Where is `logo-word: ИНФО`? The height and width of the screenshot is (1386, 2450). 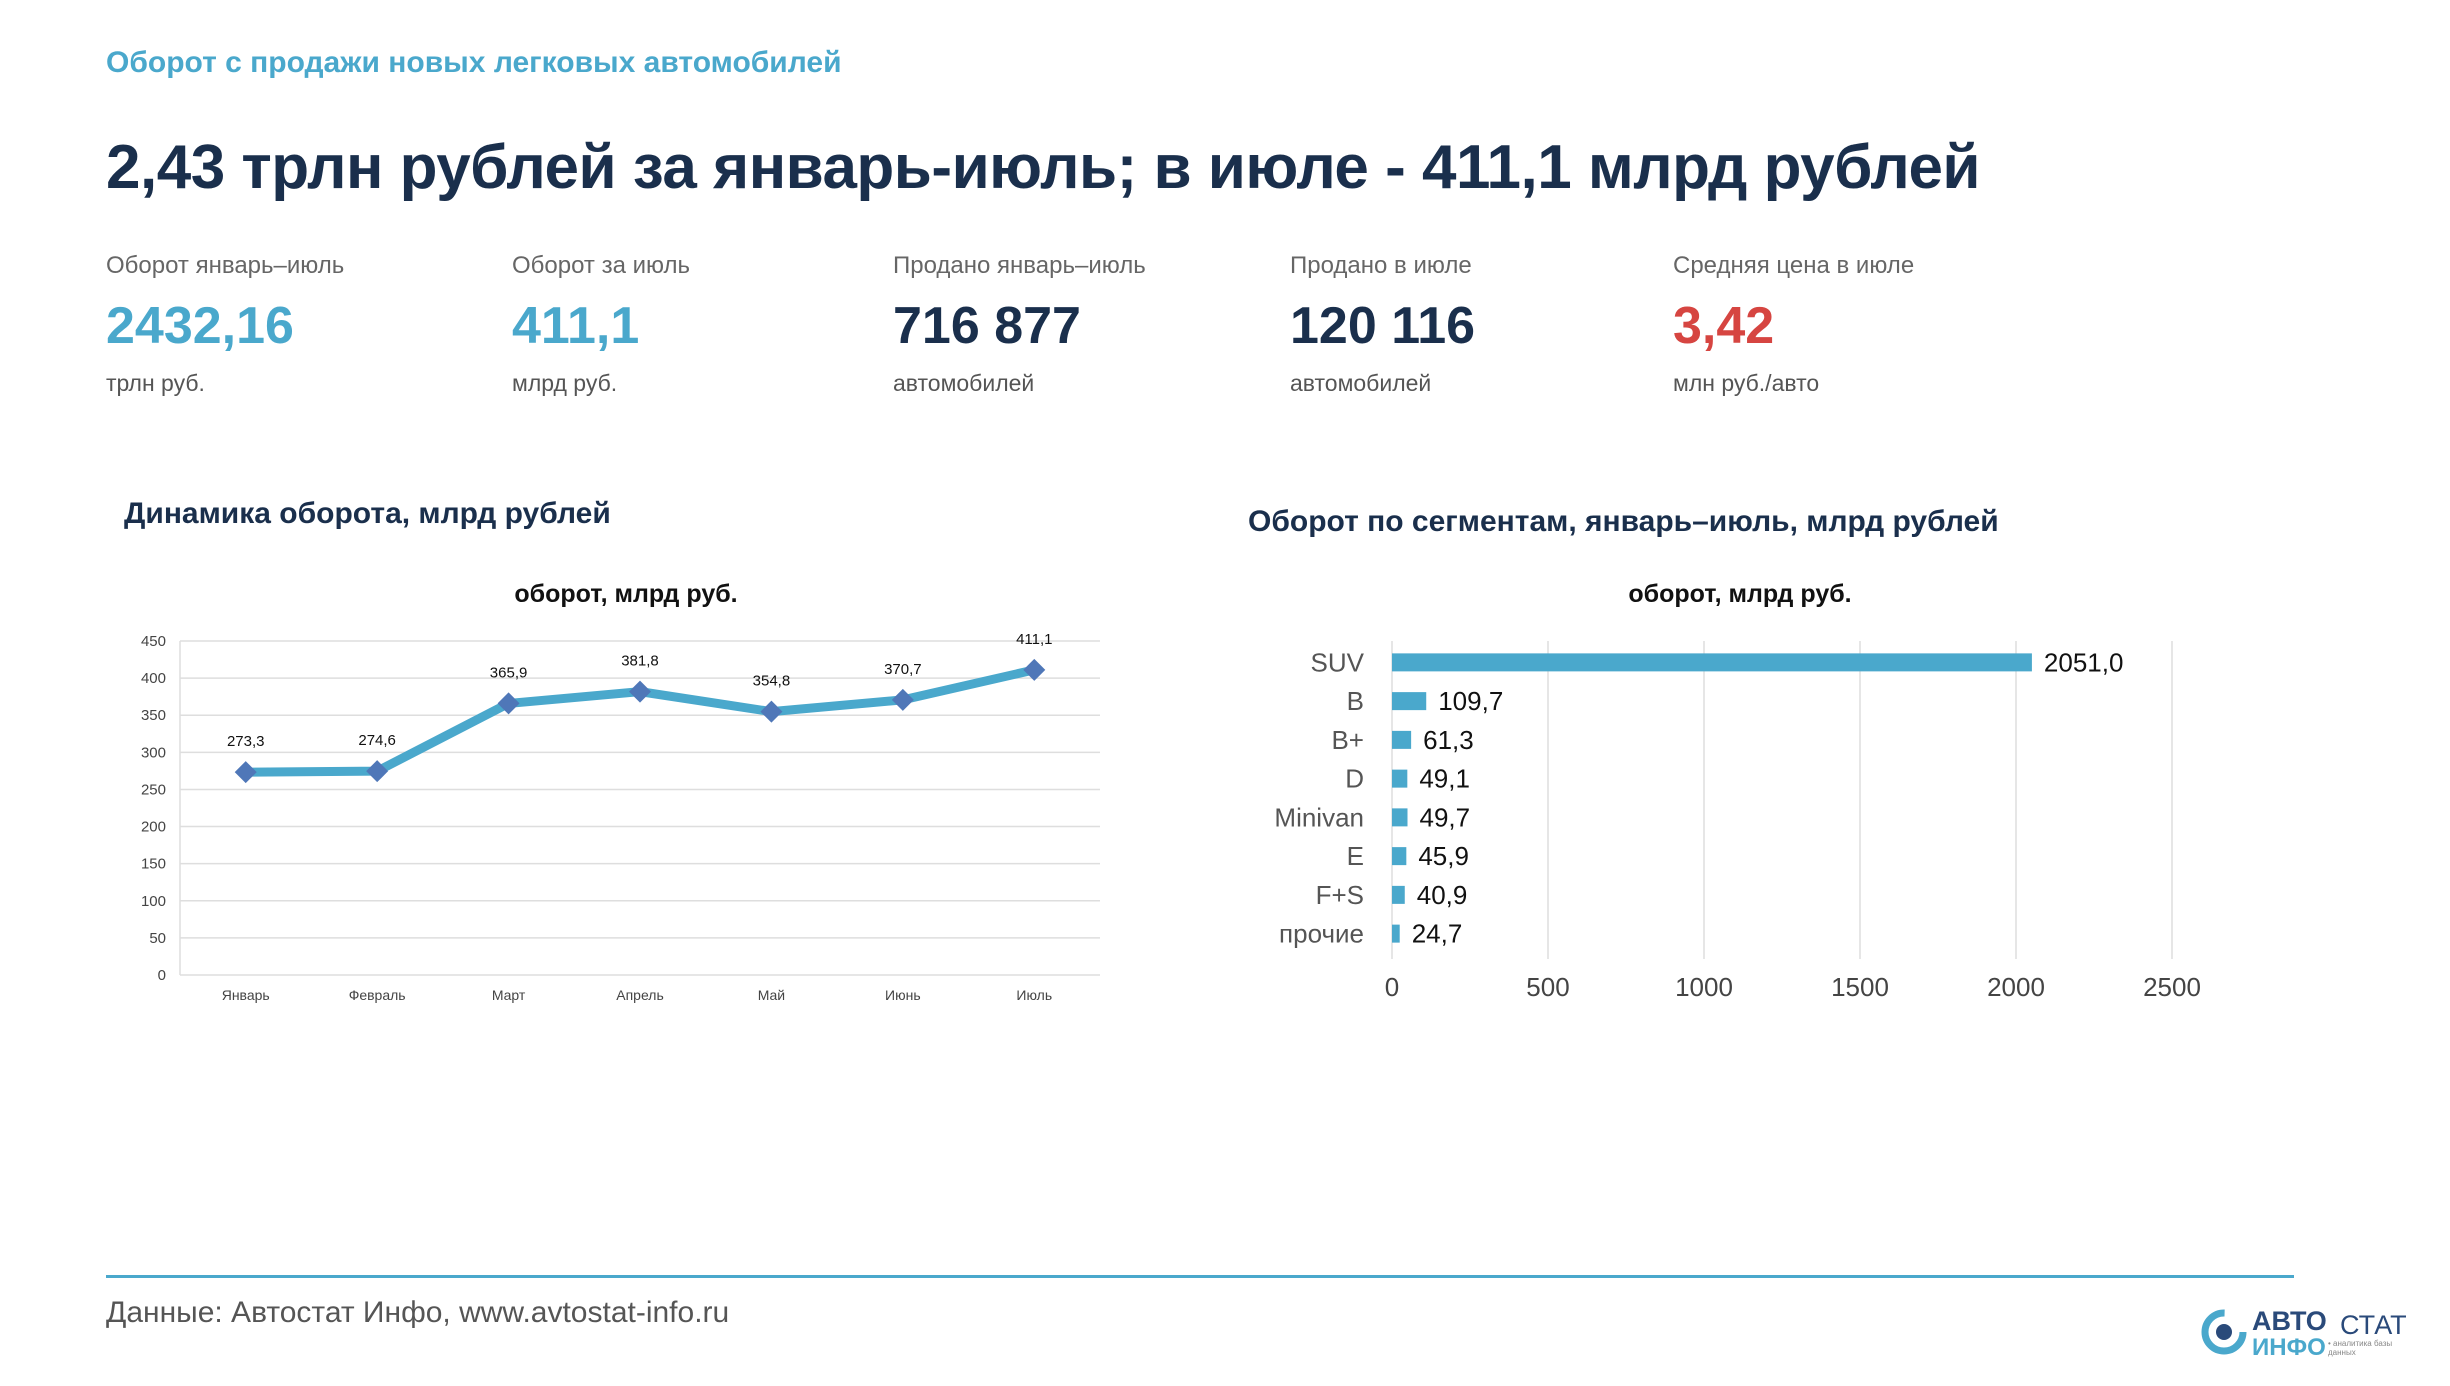 logo-word: ИНФО is located at coordinates (2289, 1347).